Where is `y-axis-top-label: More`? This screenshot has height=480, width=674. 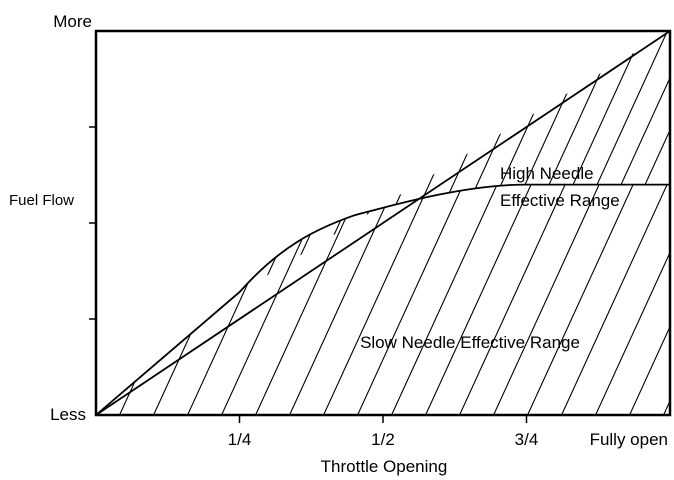
y-axis-top-label: More is located at coordinates (72, 21).